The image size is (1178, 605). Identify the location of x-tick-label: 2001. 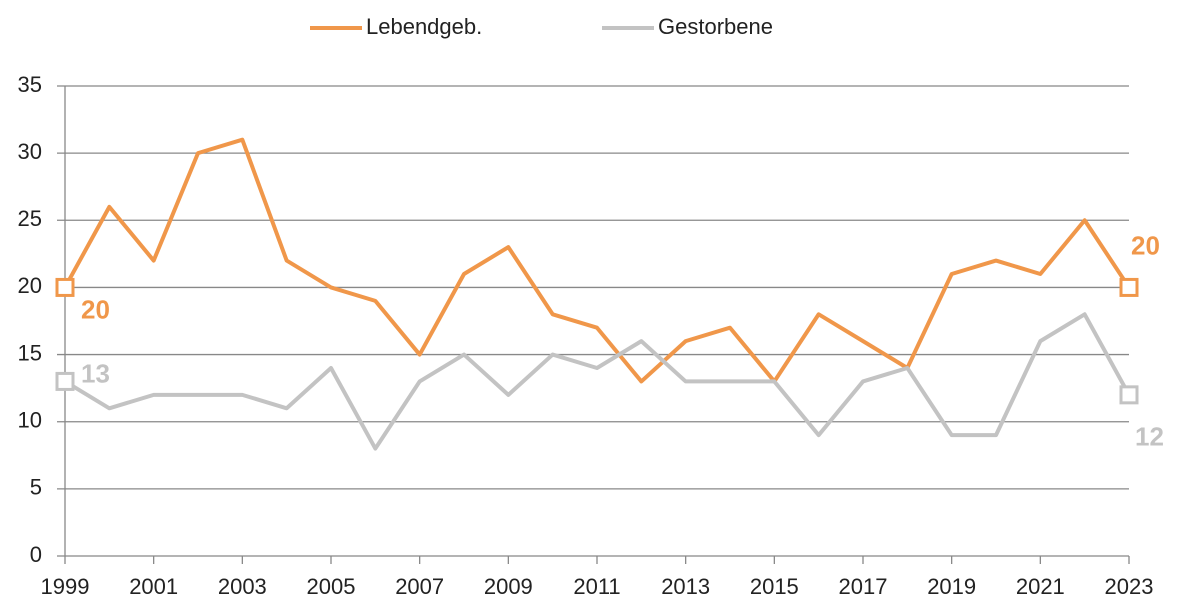
(153, 586).